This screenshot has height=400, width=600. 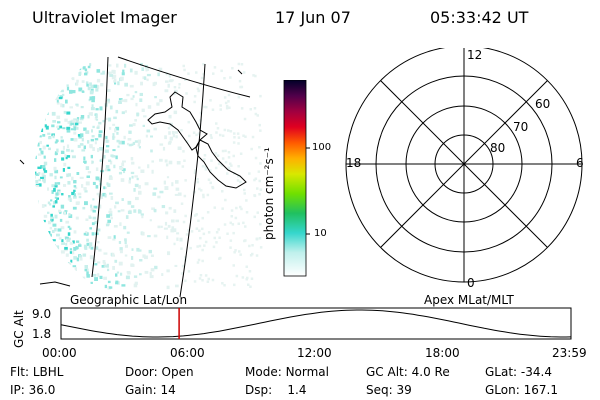 What do you see at coordinates (192, 180) in the screenshot?
I see `meridian-line` at bounding box center [192, 180].